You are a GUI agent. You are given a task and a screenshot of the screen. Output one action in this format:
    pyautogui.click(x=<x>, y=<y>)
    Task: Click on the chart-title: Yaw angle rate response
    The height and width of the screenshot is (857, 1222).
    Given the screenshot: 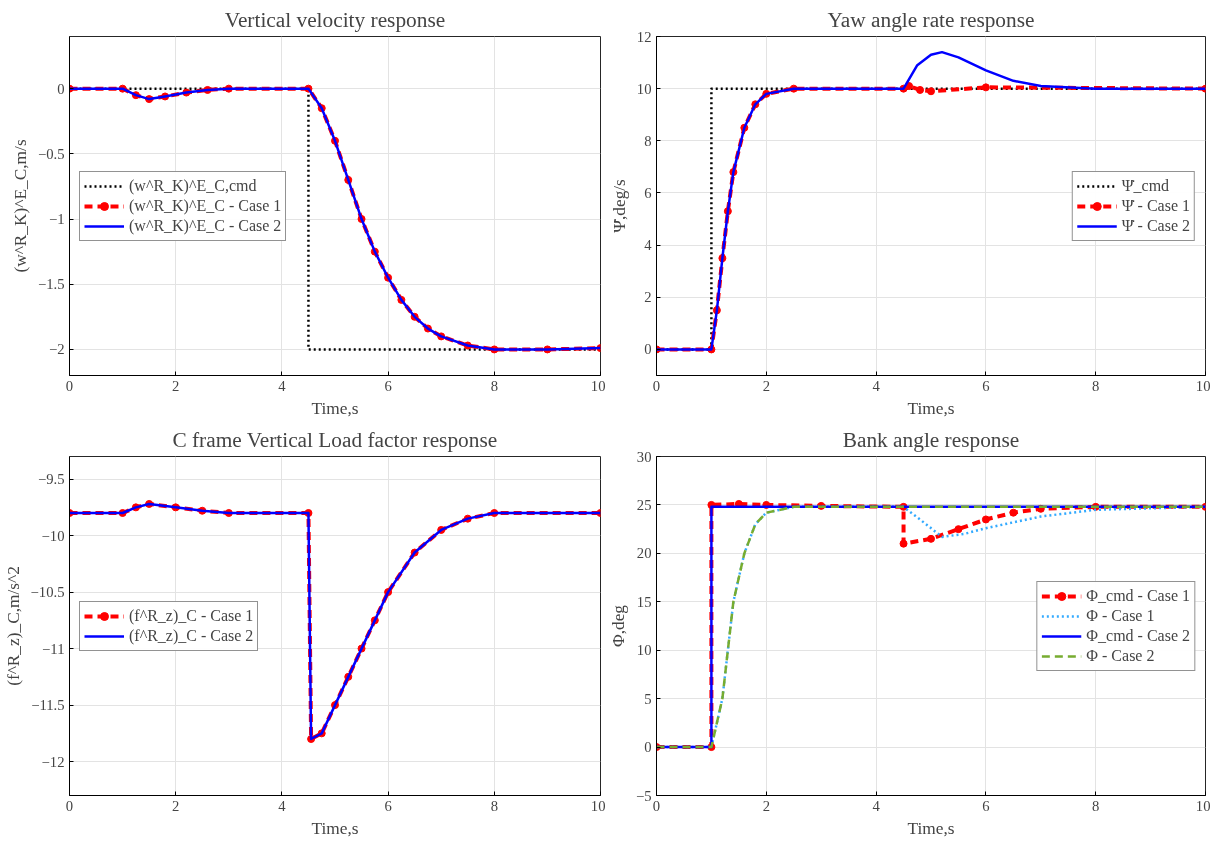 What is the action you would take?
    pyautogui.click(x=931, y=19)
    